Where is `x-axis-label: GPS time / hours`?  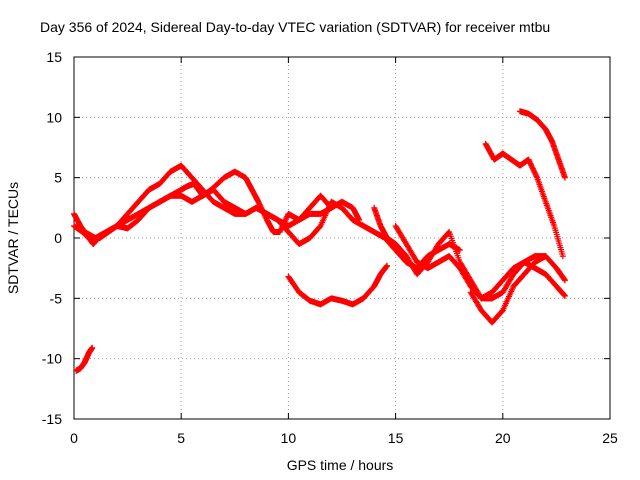 x-axis-label: GPS time / hours is located at coordinates (340, 465).